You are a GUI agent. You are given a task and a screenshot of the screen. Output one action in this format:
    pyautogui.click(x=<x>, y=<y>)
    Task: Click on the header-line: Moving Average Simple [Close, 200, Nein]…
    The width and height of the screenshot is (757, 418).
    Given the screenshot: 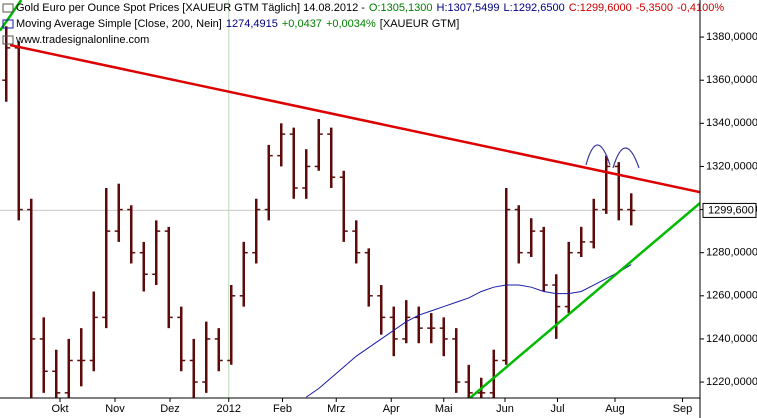 What is the action you would take?
    pyautogui.click(x=237, y=24)
    